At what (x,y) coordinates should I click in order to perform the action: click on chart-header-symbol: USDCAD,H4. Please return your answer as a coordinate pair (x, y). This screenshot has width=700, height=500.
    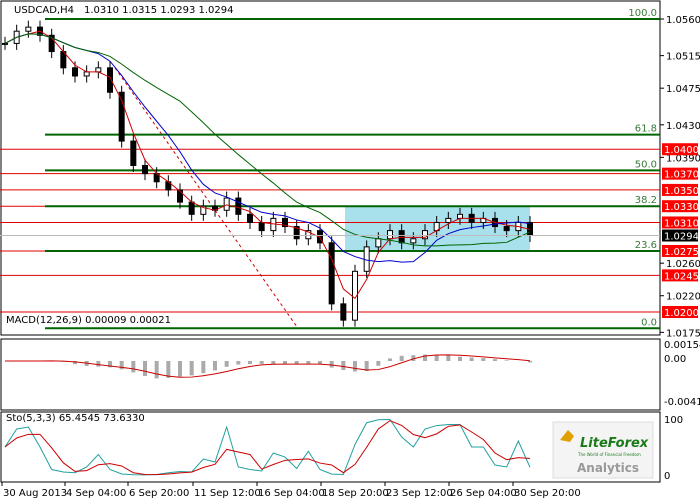
    Looking at the image, I should click on (44, 10).